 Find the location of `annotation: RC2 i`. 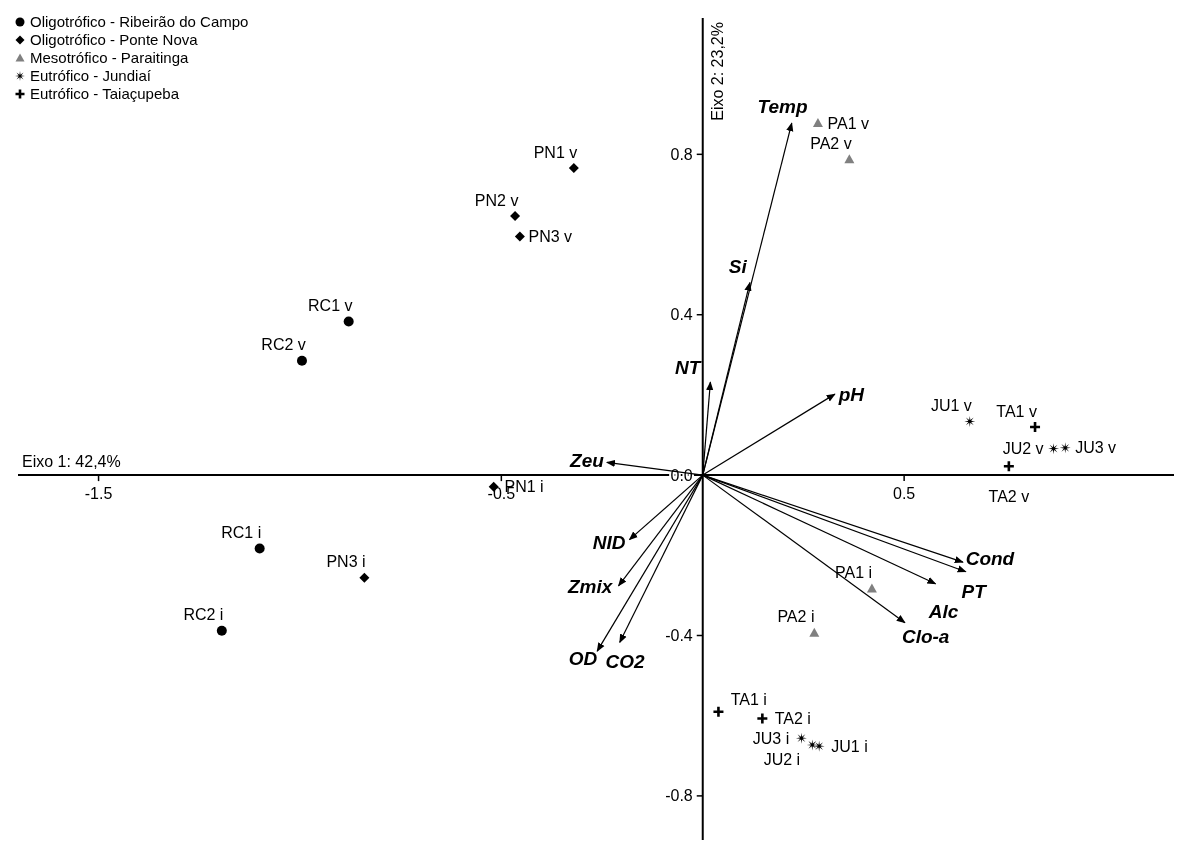

annotation: RC2 i is located at coordinates (203, 615).